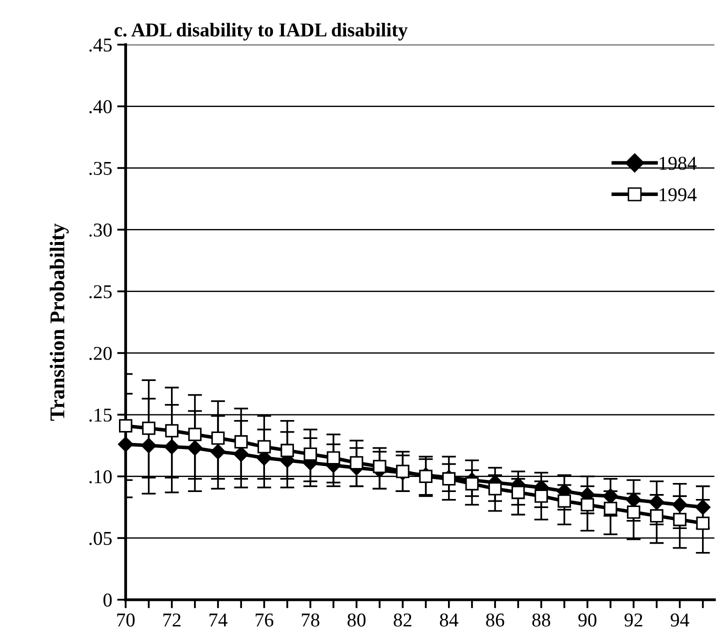 This screenshot has width=718, height=638. Describe the element at coordinates (311, 620) in the screenshot. I see `x-tick-label: 78` at that location.